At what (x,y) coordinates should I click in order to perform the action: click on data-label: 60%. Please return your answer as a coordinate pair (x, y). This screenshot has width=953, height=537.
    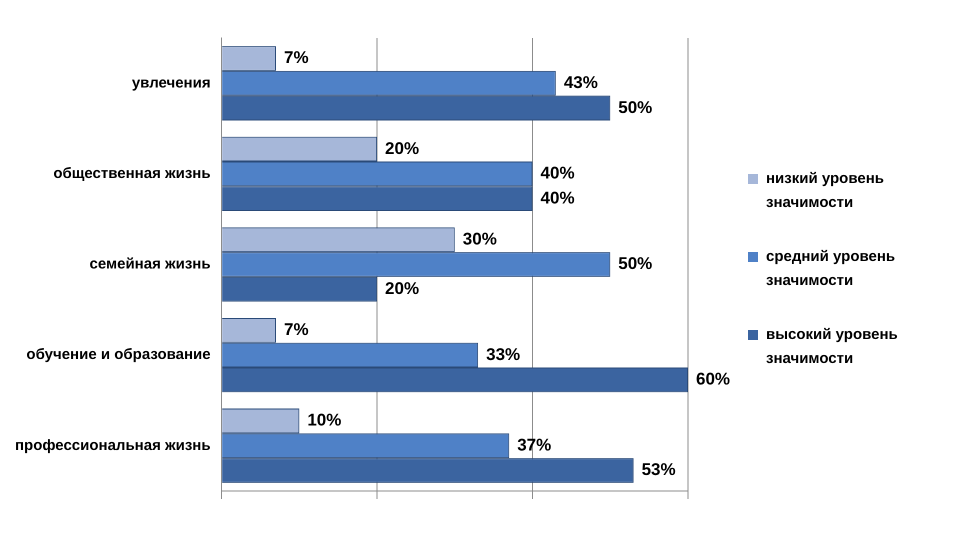
    Looking at the image, I should click on (713, 379).